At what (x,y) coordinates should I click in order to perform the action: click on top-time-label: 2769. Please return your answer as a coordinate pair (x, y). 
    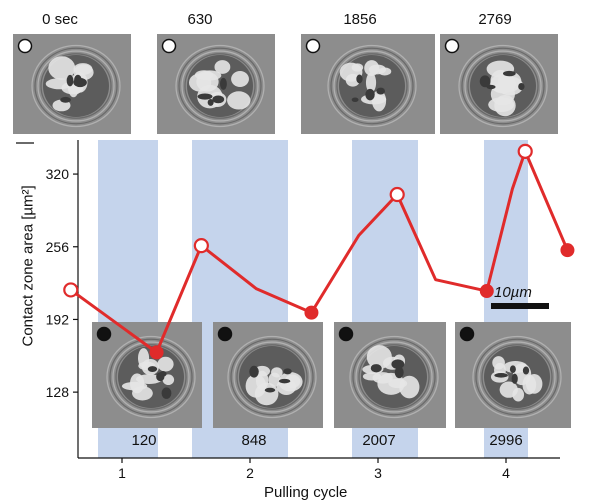
    Looking at the image, I should click on (495, 19).